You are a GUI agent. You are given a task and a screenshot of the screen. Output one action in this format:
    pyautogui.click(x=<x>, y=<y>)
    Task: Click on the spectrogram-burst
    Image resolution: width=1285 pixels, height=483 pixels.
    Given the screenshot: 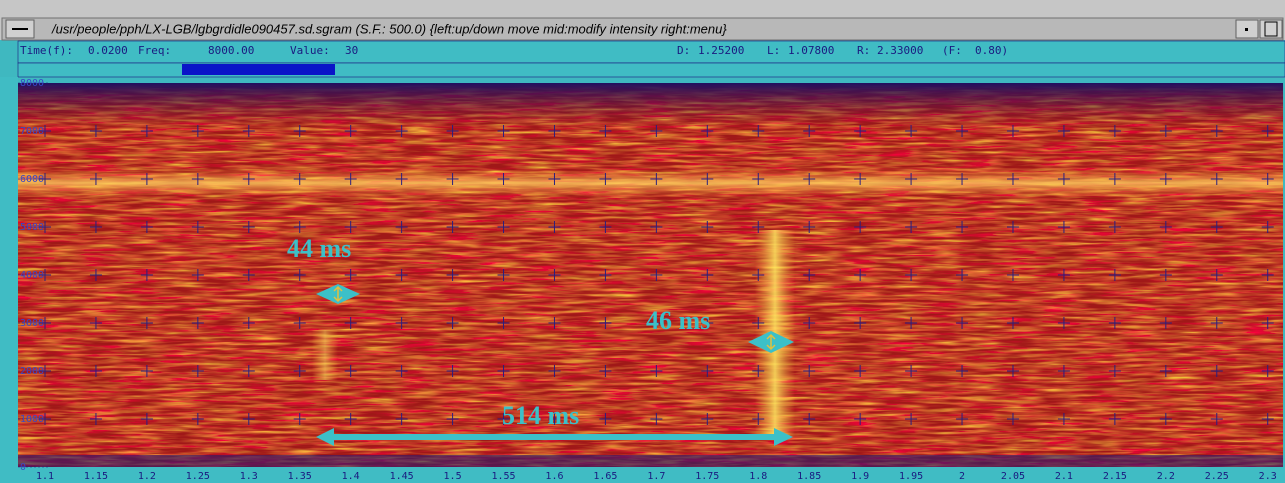 What is the action you would take?
    pyautogui.click(x=325, y=355)
    